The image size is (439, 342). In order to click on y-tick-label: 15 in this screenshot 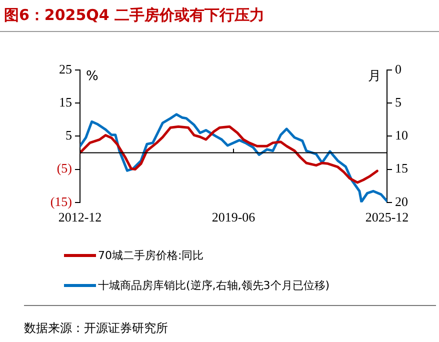, I will do `click(65, 102)`.